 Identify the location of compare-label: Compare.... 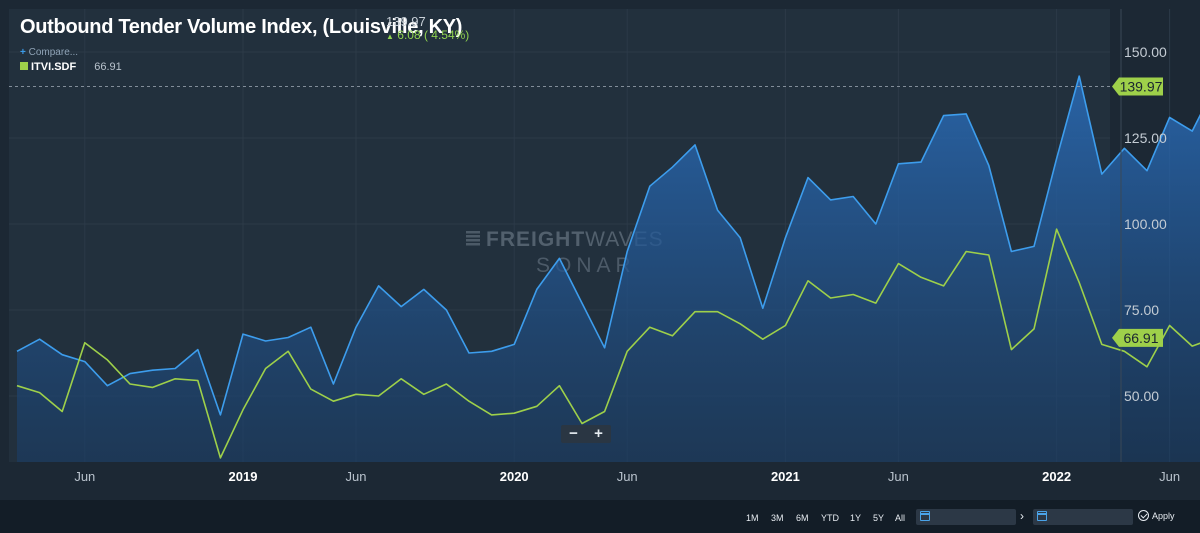
(53, 52).